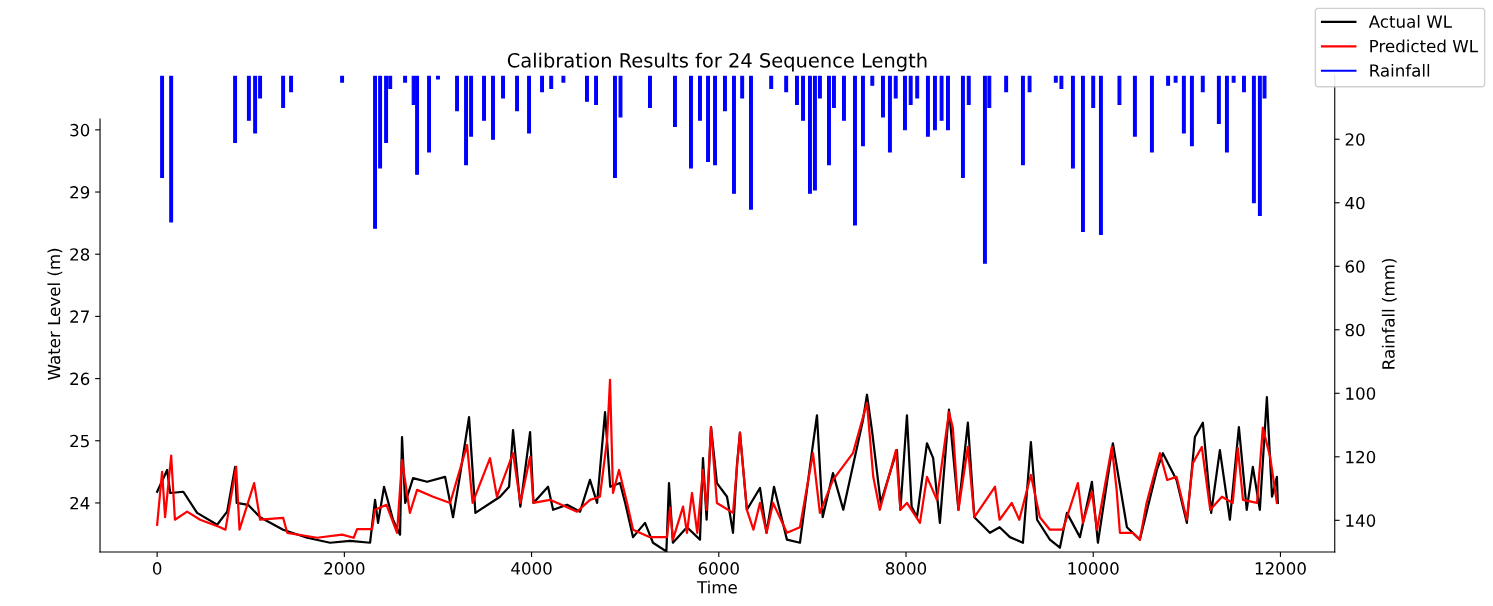  Describe the element at coordinates (1355, 266) in the screenshot. I see `y2-tick-label: 60` at that location.